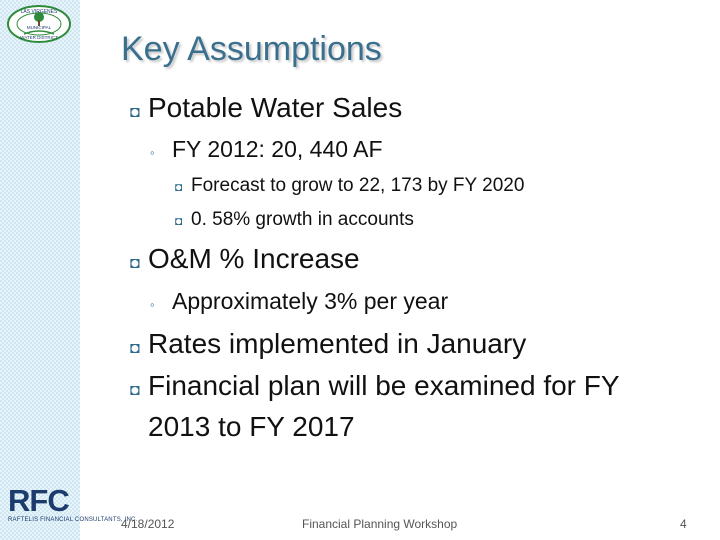  What do you see at coordinates (72, 506) in the screenshot?
I see `rfc-logo: RFC RAFTELIS FINANCIAL CONSULTANTS, INC.` at bounding box center [72, 506].